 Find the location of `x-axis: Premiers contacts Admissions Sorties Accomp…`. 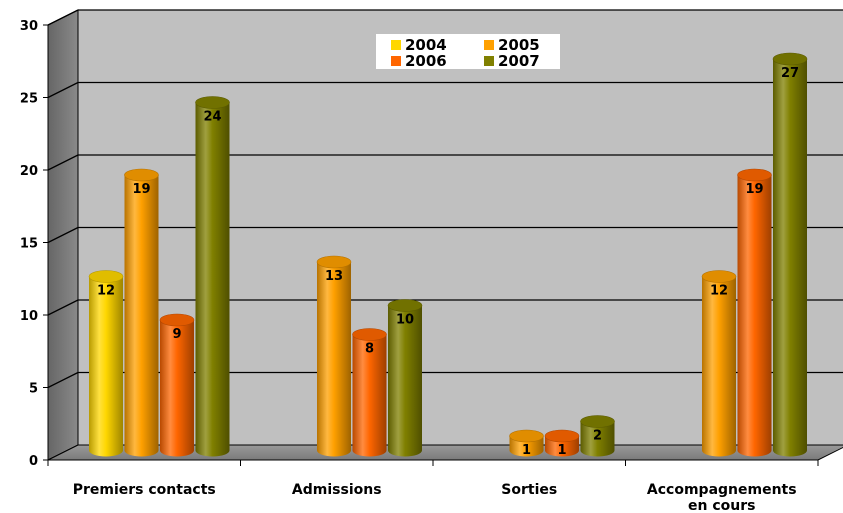

x-axis: Premiers contacts Admissions Sorties Accomp… is located at coordinates (433, 486).